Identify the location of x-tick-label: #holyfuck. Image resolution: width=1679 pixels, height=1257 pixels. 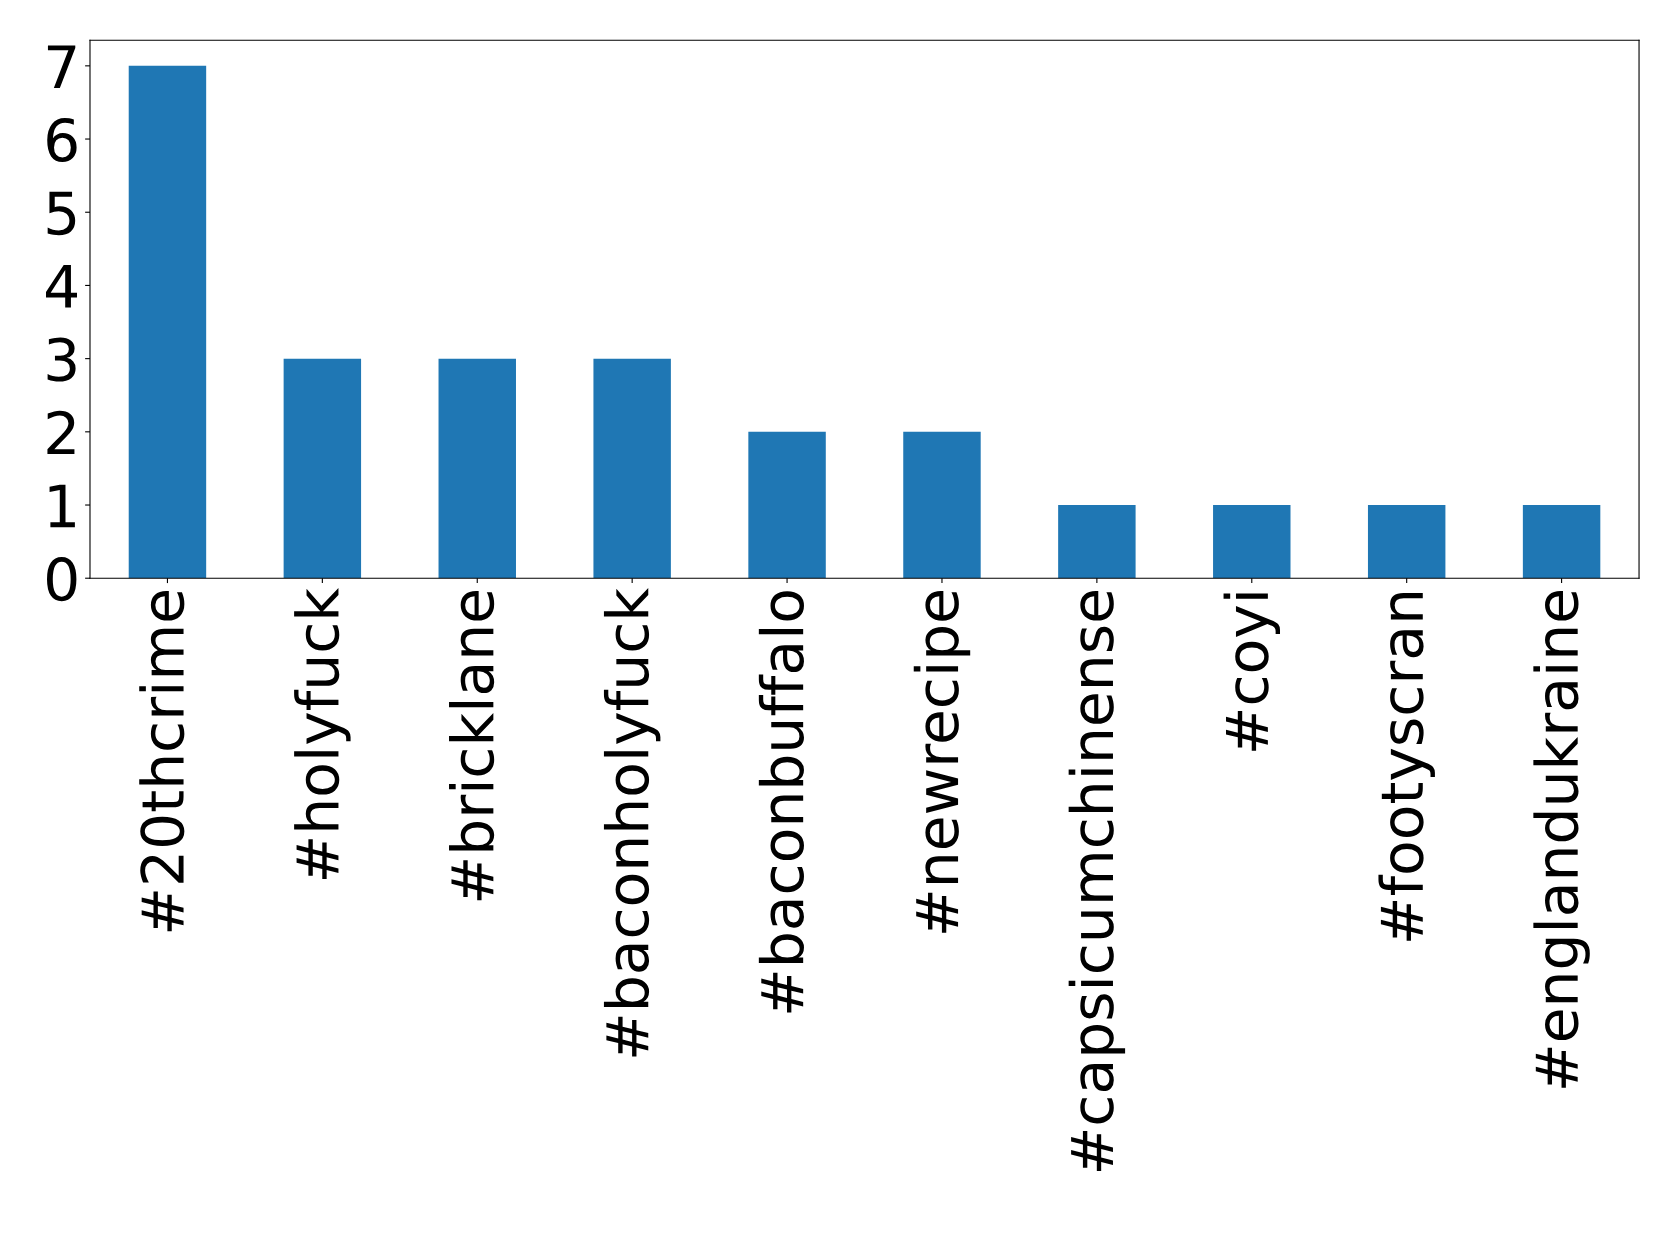
(322, 734).